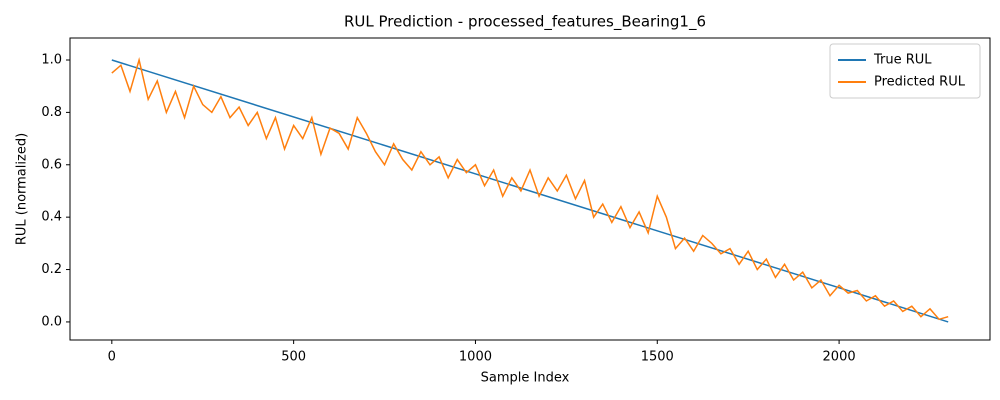 The height and width of the screenshot is (400, 1000). Describe the element at coordinates (905, 71) in the screenshot. I see `legend-box` at that location.